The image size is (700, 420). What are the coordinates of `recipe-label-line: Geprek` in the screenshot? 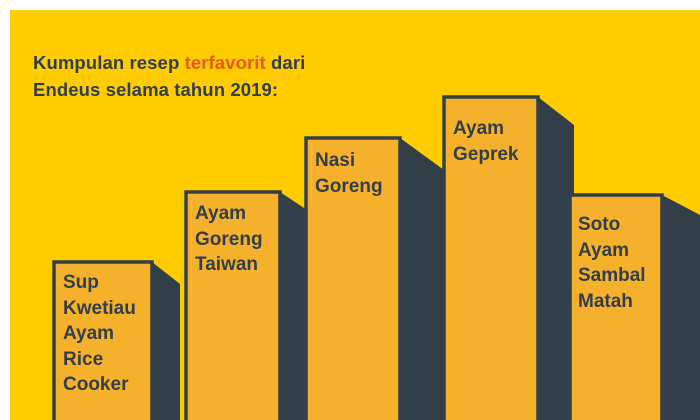 It's located at (486, 154).